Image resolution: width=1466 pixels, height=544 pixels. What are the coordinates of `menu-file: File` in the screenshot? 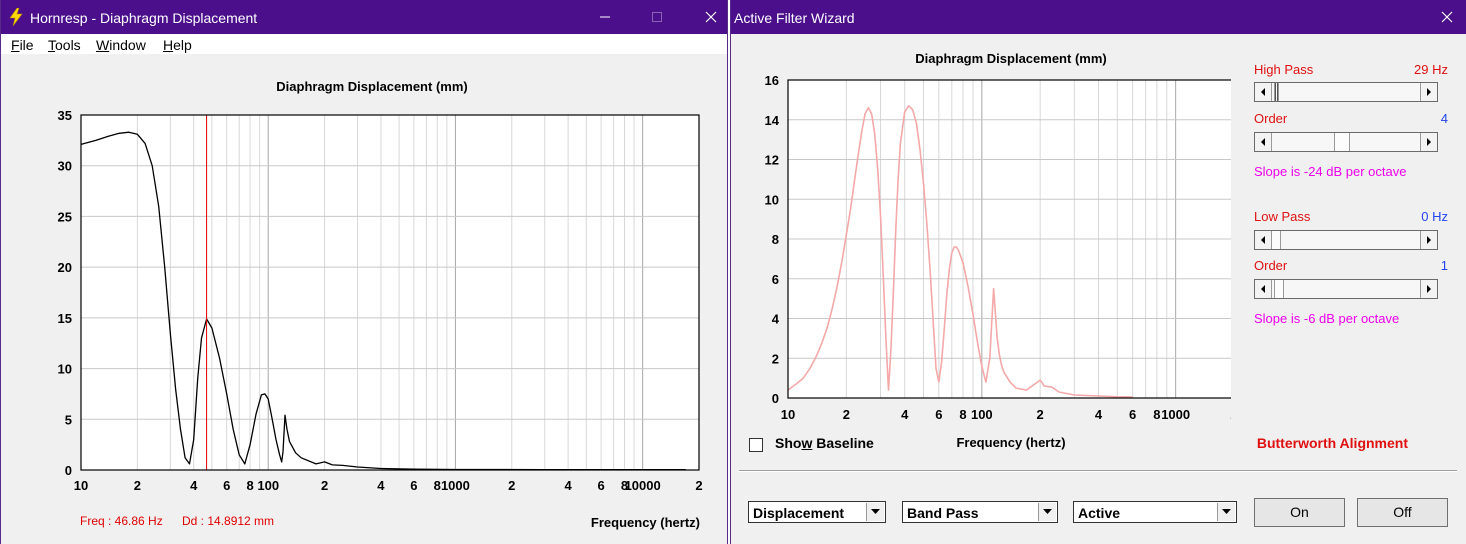 It's located at (22, 45).